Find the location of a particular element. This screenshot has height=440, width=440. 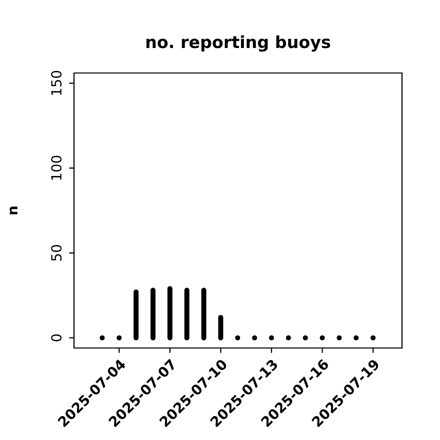

y-tick-label: 50 is located at coordinates (56, 253).